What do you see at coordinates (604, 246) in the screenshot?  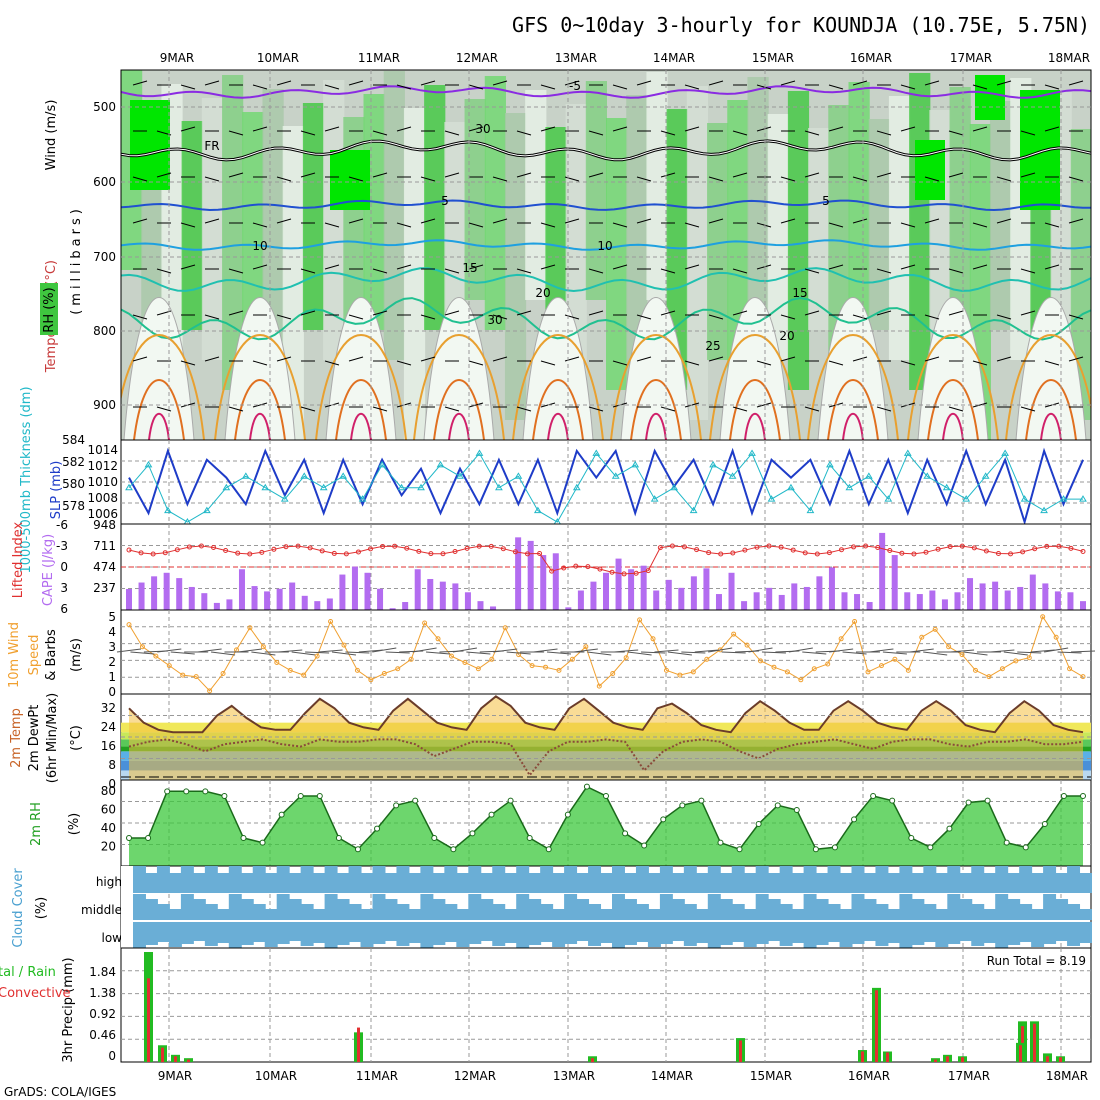 I see `contour-label: 10` at bounding box center [604, 246].